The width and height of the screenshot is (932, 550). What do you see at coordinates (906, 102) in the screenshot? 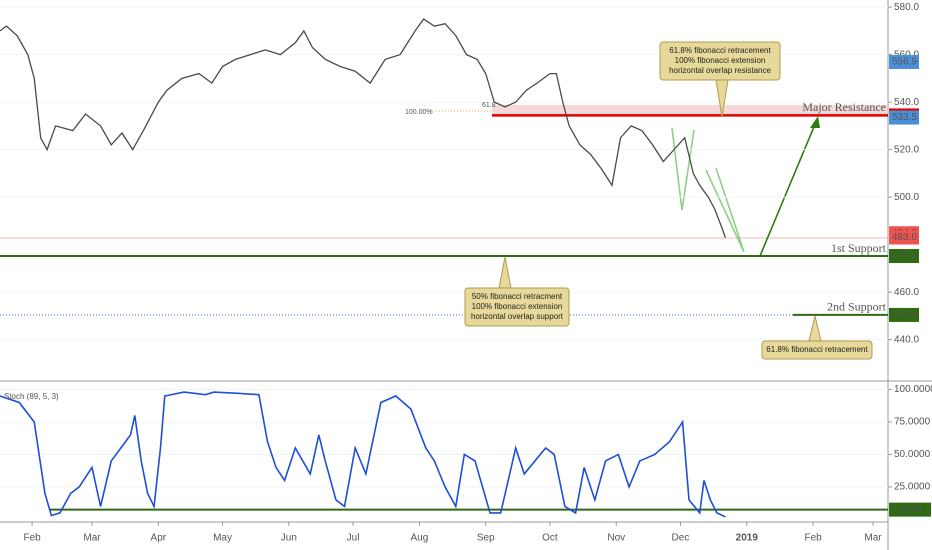
I see `y-tick-label: 540.0` at bounding box center [906, 102].